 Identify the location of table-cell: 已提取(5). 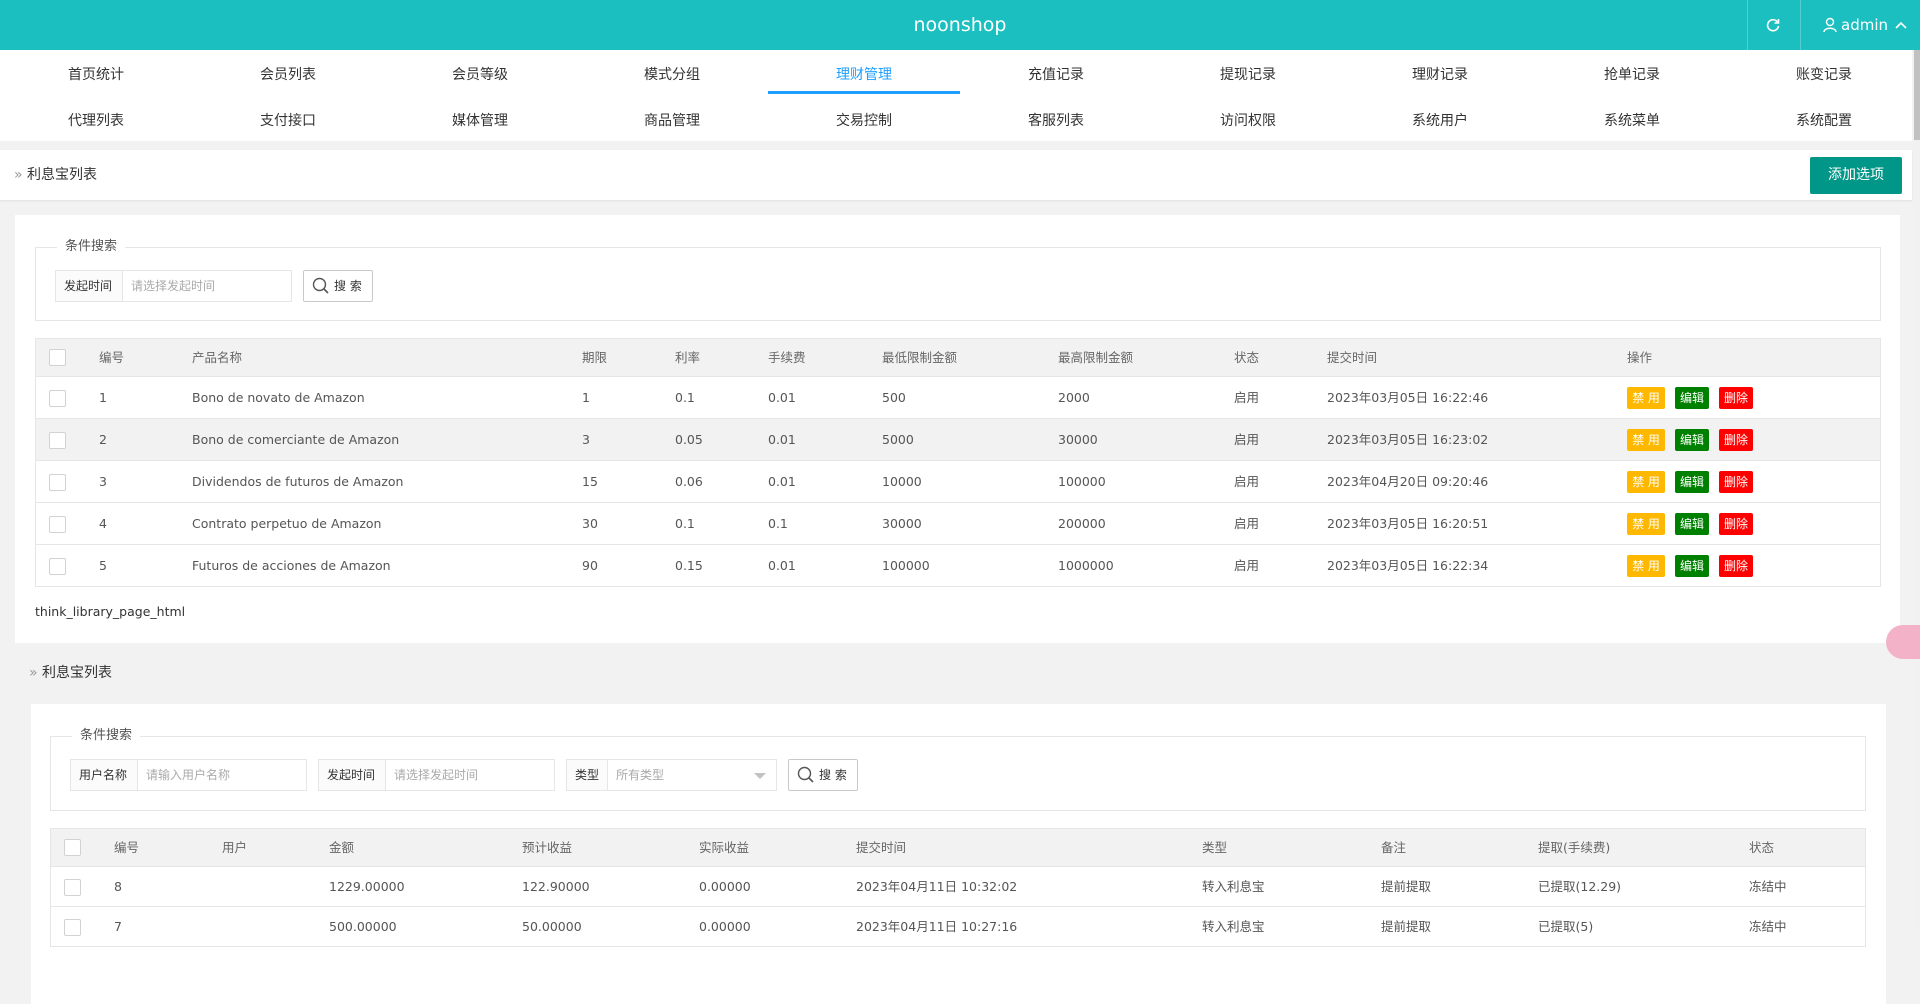
(1566, 926).